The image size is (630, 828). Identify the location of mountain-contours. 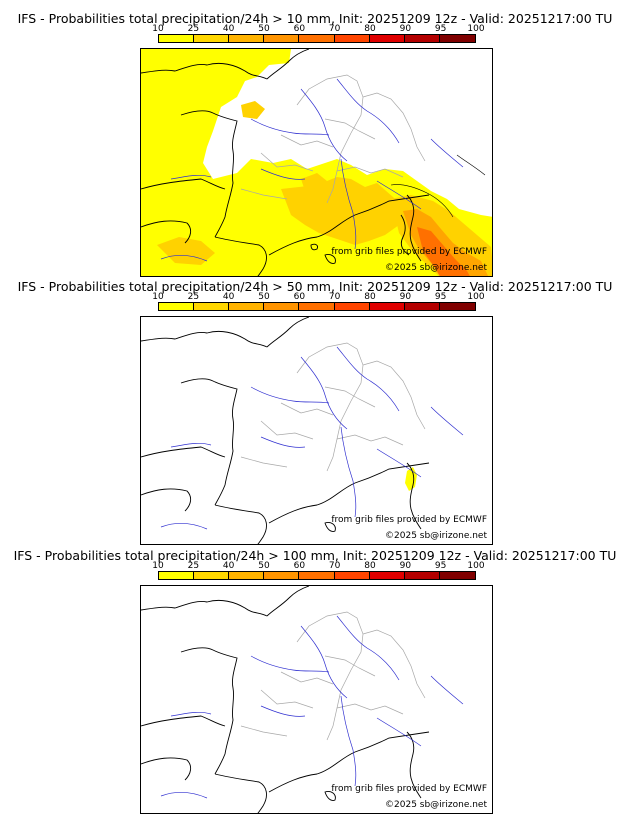
(438, 186).